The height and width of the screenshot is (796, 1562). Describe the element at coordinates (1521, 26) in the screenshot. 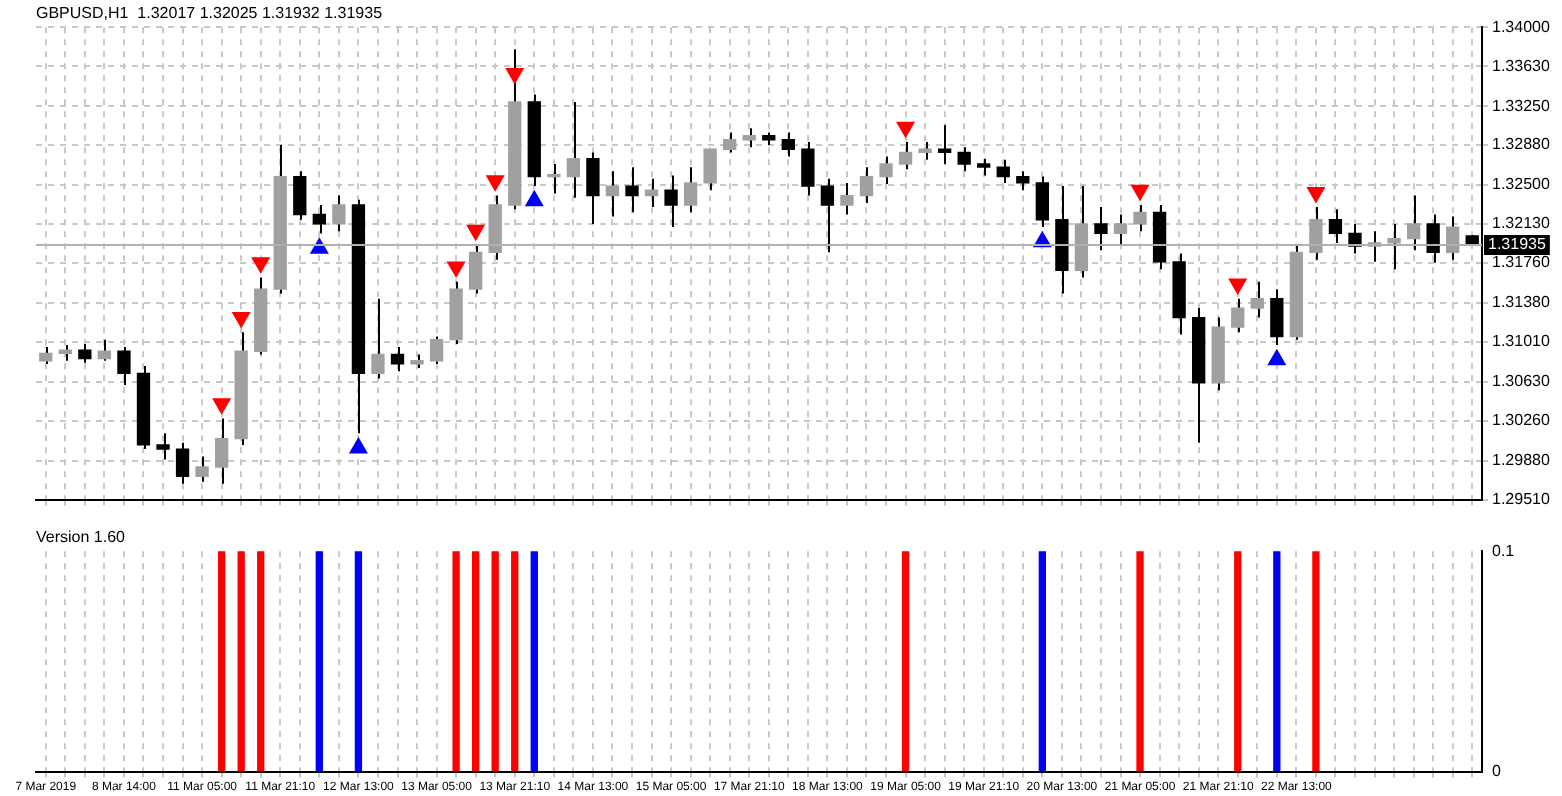

I see `y-tick-label: 1.34000` at that location.